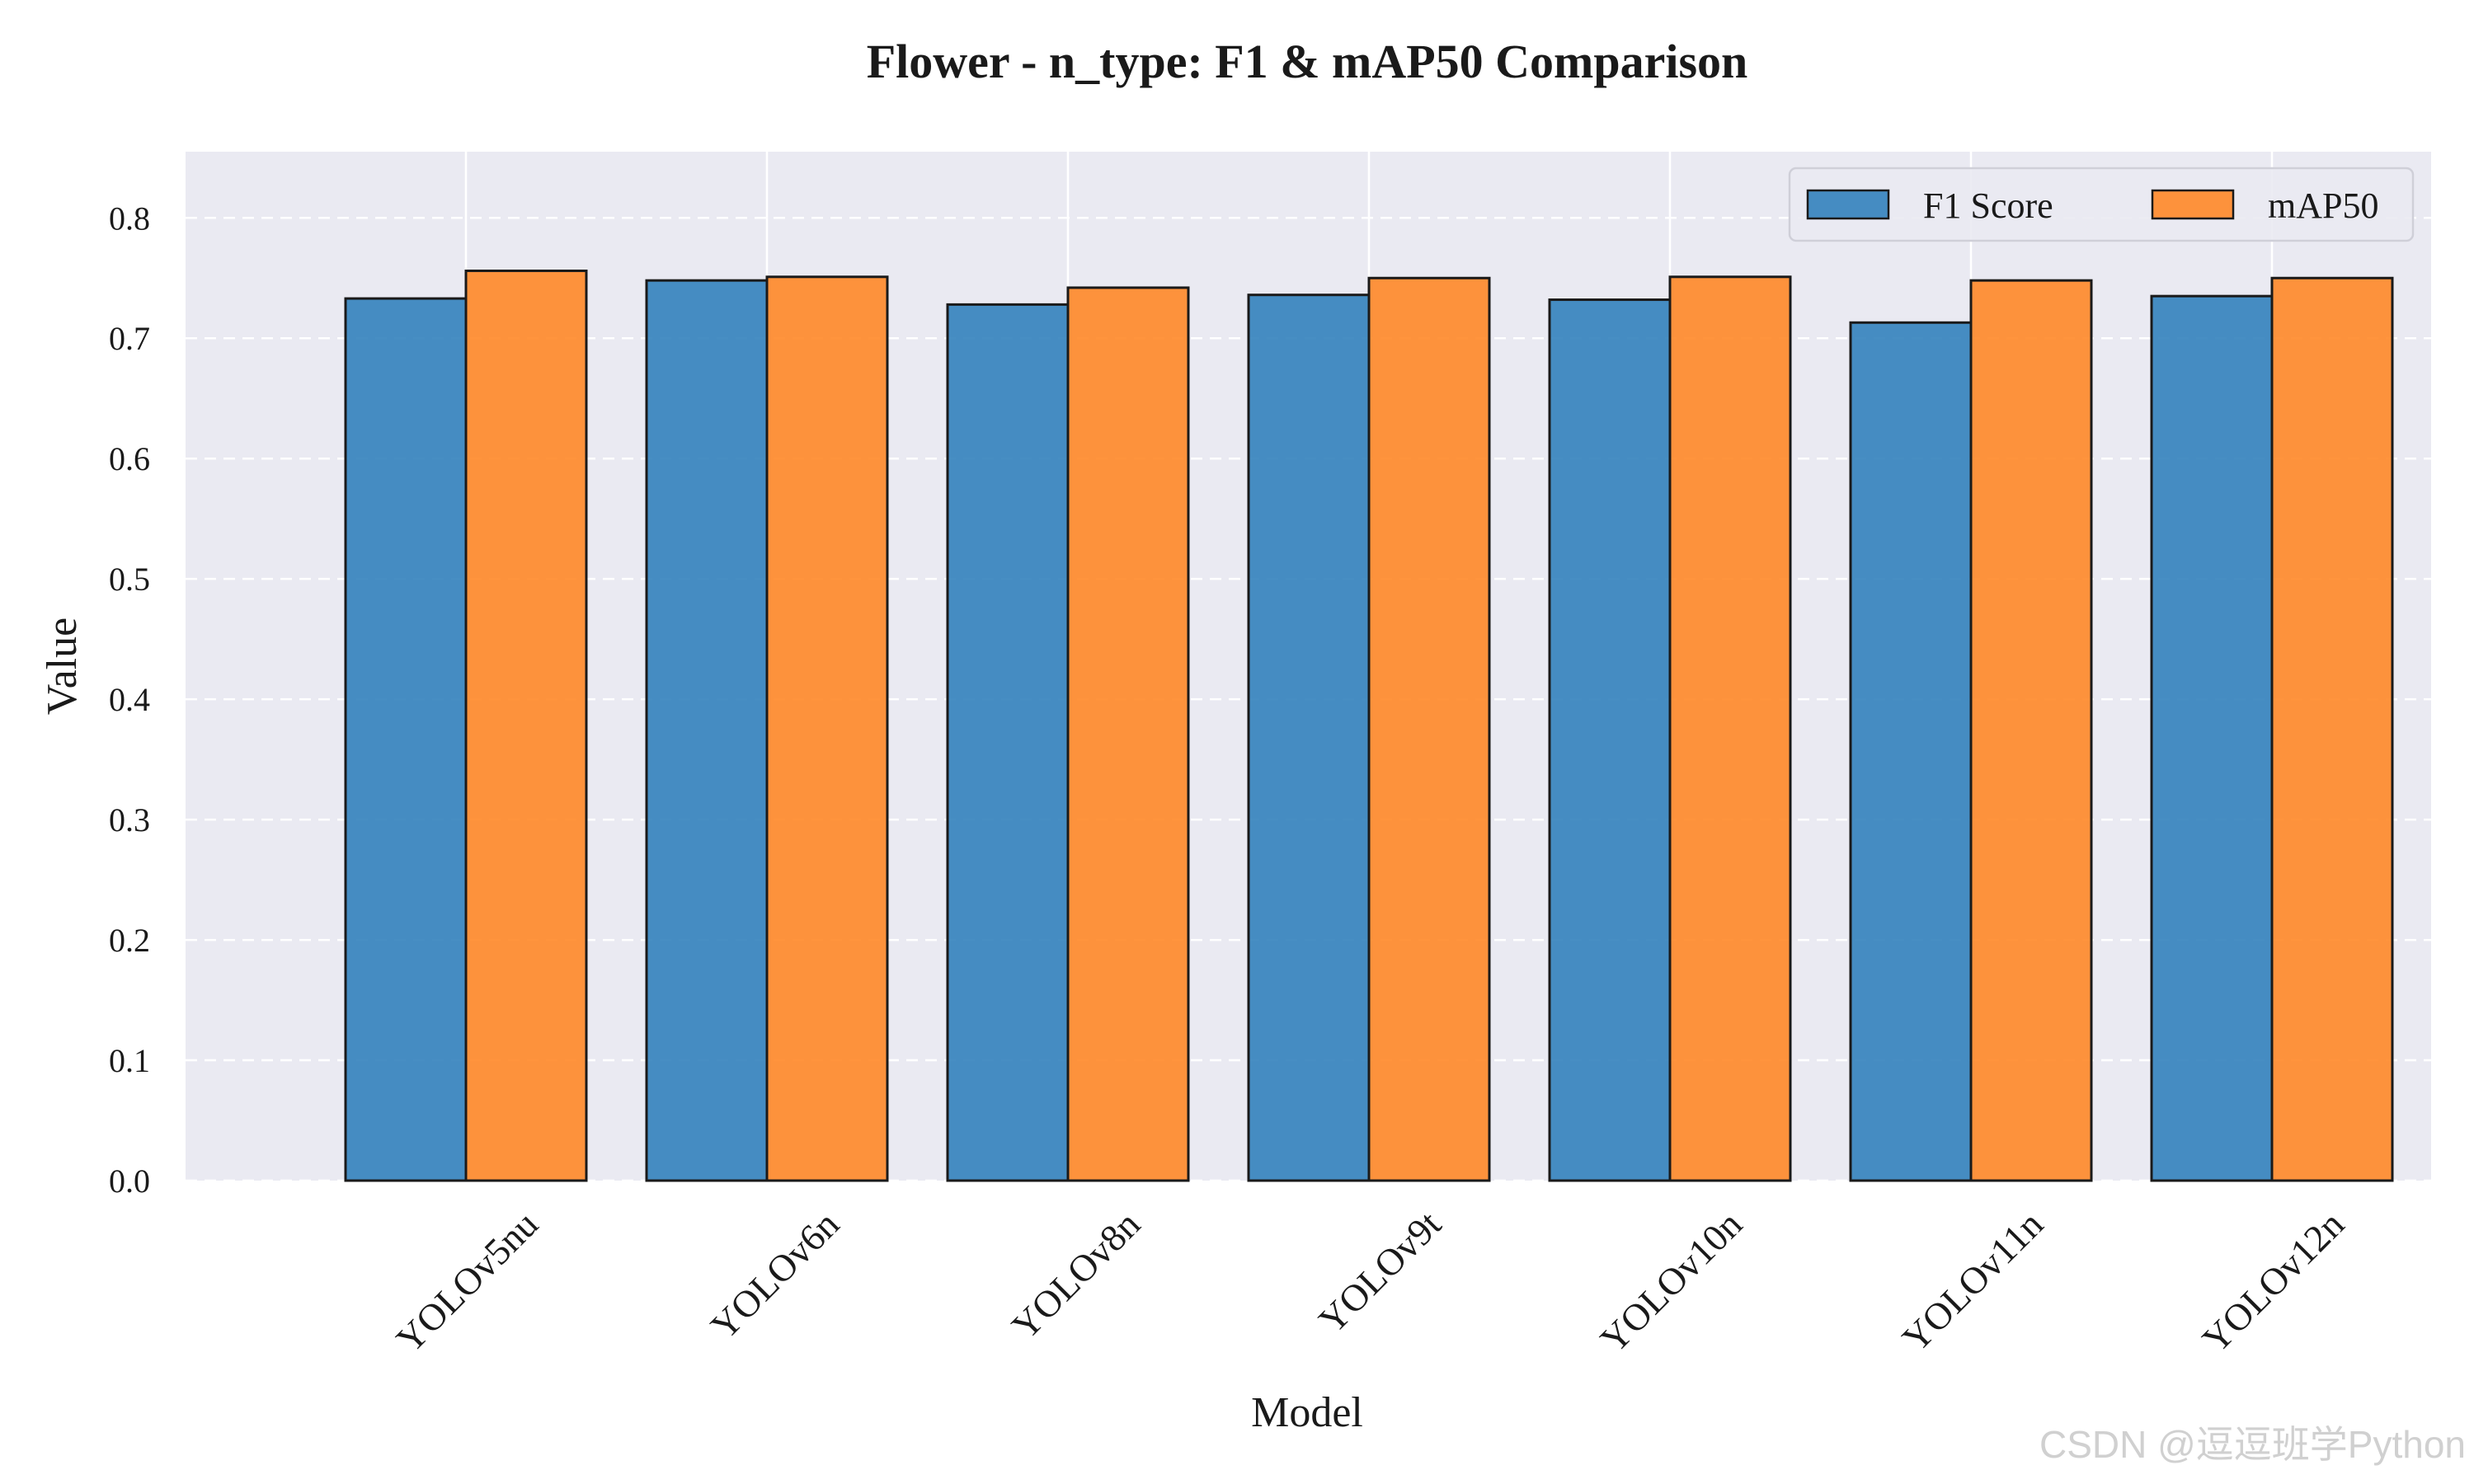 This screenshot has height=1484, width=2474. What do you see at coordinates (129, 940) in the screenshot?
I see `y-tick-label: 0.2` at bounding box center [129, 940].